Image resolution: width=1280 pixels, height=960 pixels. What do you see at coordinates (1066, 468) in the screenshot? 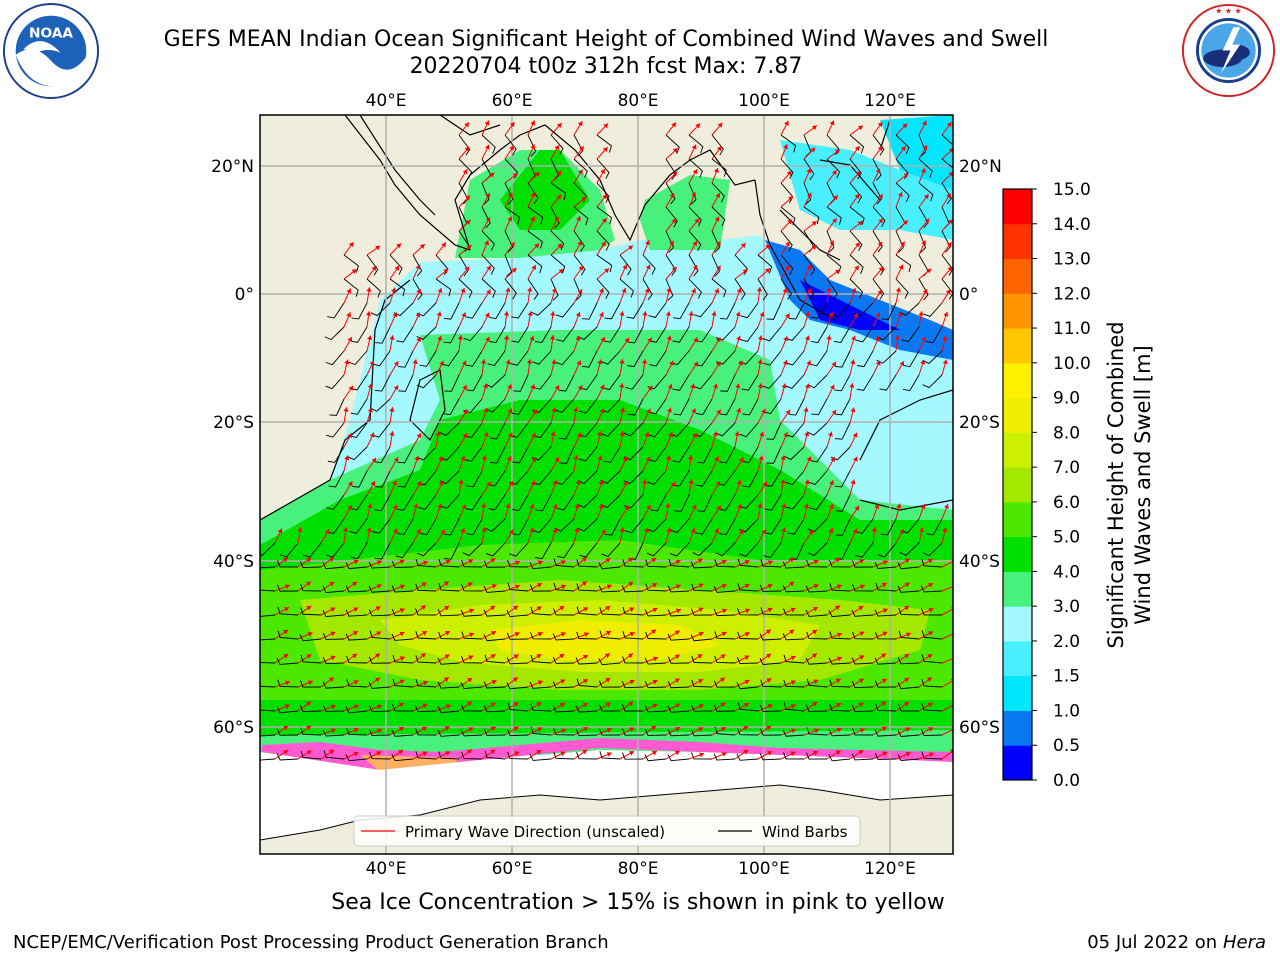
I see `colorbar-tick-label: 7.0` at bounding box center [1066, 468].